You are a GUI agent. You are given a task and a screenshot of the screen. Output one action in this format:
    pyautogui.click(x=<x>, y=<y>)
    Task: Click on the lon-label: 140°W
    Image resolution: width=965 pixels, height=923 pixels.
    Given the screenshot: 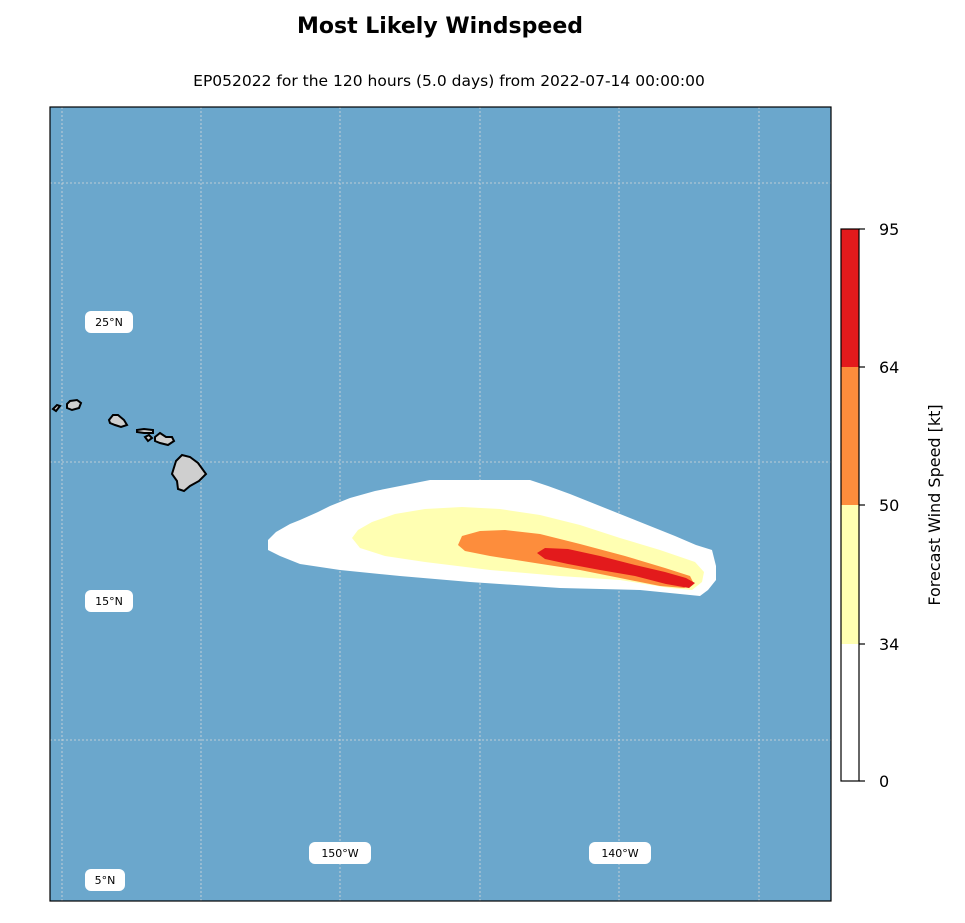 What is the action you would take?
    pyautogui.click(x=620, y=853)
    